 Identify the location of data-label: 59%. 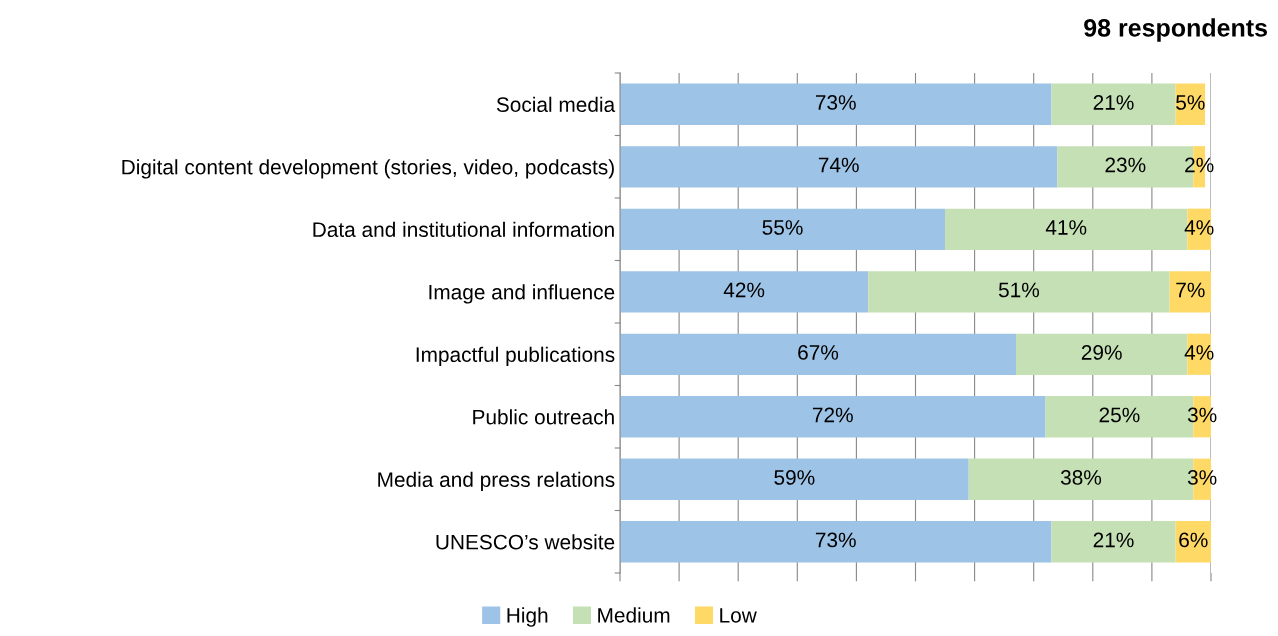
(794, 477).